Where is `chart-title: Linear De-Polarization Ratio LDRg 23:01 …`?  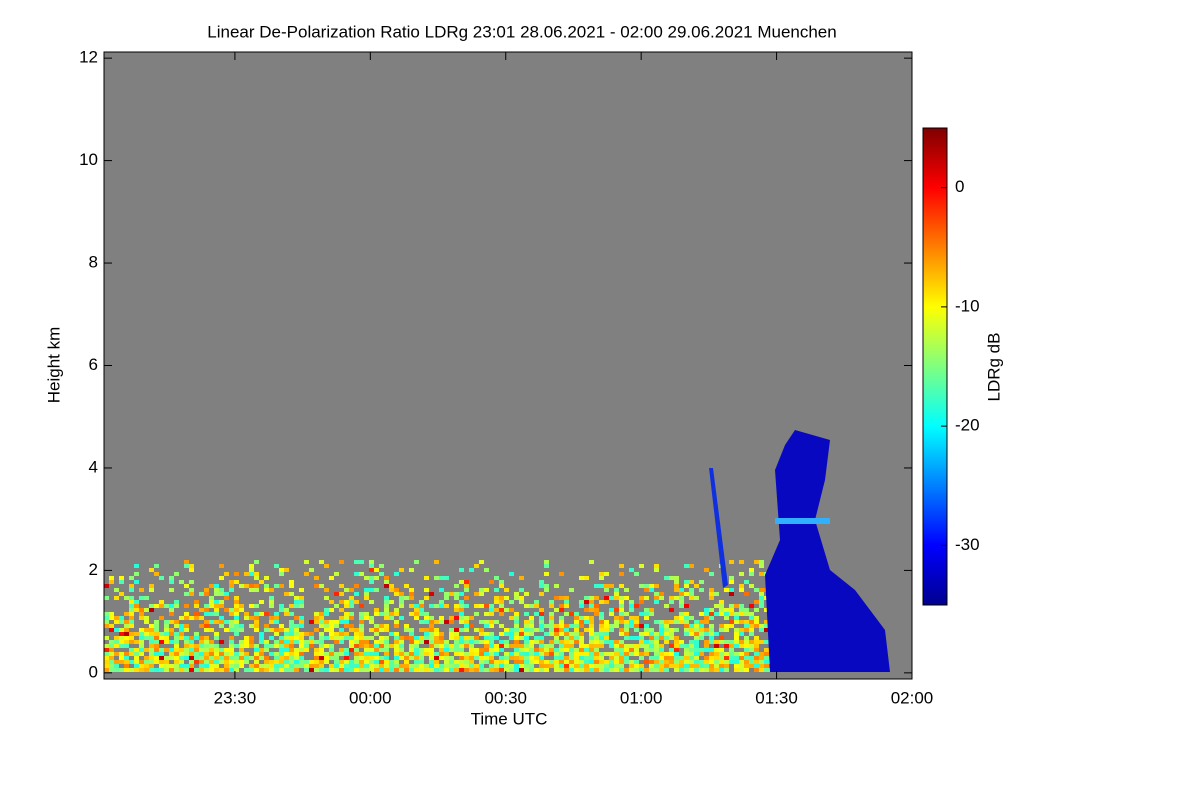
chart-title: Linear De-Polarization Ratio LDRg 23:01 … is located at coordinates (521, 31).